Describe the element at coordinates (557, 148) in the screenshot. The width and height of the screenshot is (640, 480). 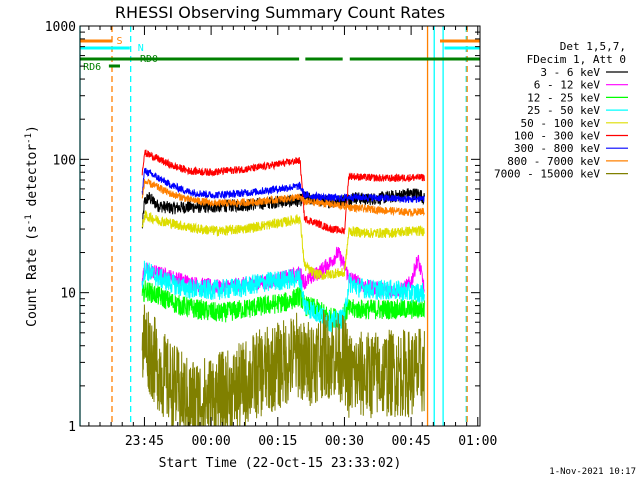
I see `legend-label-6: 300 - 800 keV` at that location.